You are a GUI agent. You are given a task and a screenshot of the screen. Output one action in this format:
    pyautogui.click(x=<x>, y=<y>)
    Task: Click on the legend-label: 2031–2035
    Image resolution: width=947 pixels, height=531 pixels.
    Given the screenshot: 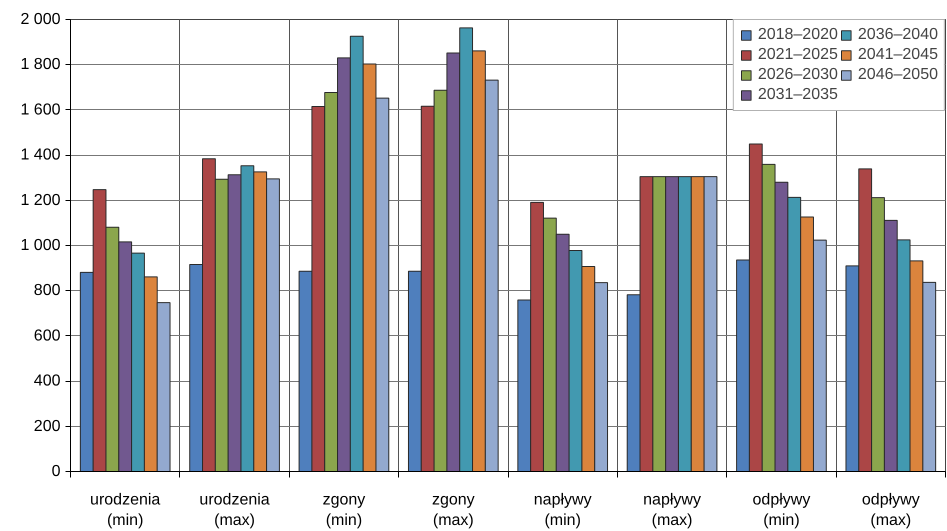 What is the action you would take?
    pyautogui.click(x=798, y=95)
    